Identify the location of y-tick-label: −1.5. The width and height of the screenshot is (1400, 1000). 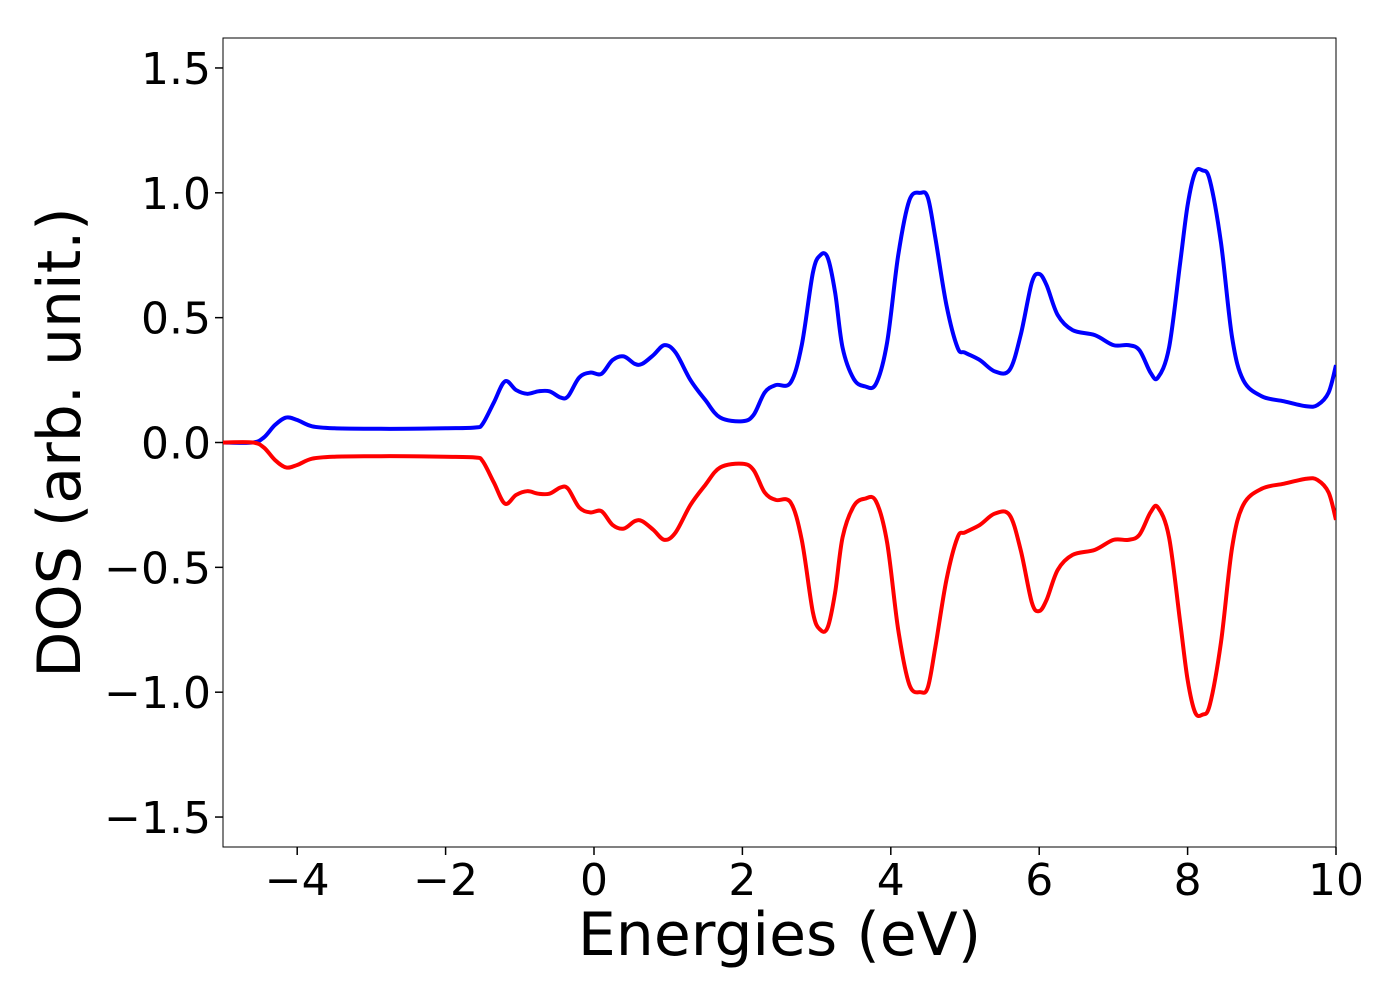
(157, 818).